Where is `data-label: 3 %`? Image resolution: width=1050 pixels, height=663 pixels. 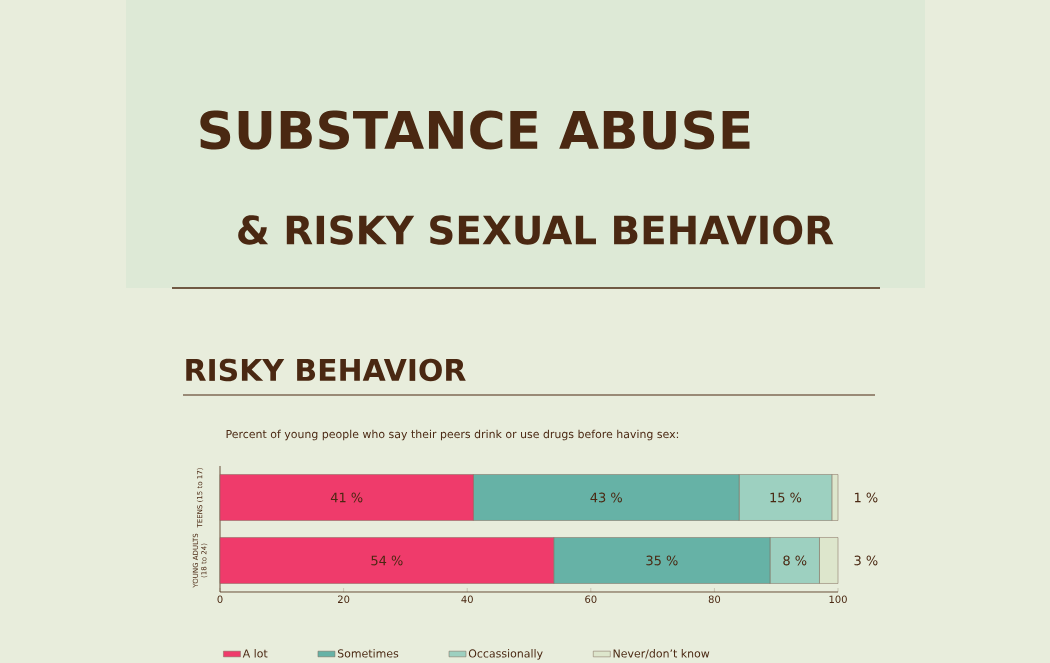
data-label: 3 % is located at coordinates (866, 560).